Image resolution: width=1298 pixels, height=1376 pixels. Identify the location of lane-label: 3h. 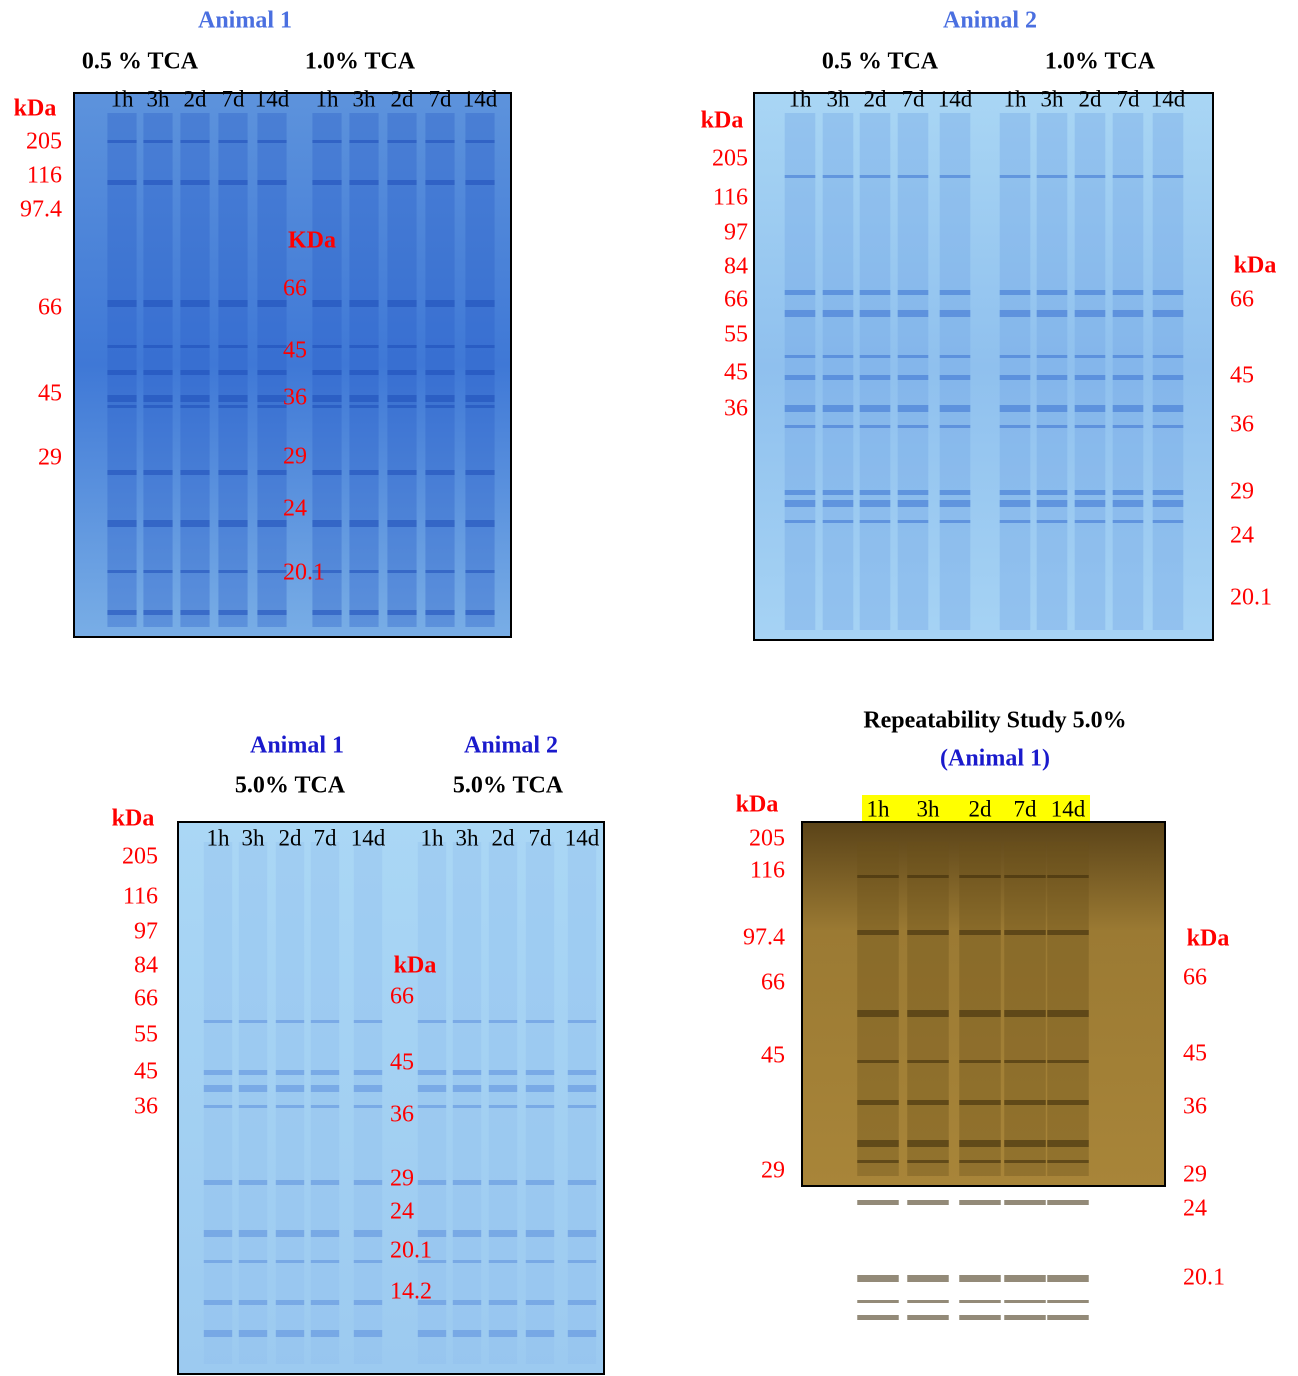
(929, 808).